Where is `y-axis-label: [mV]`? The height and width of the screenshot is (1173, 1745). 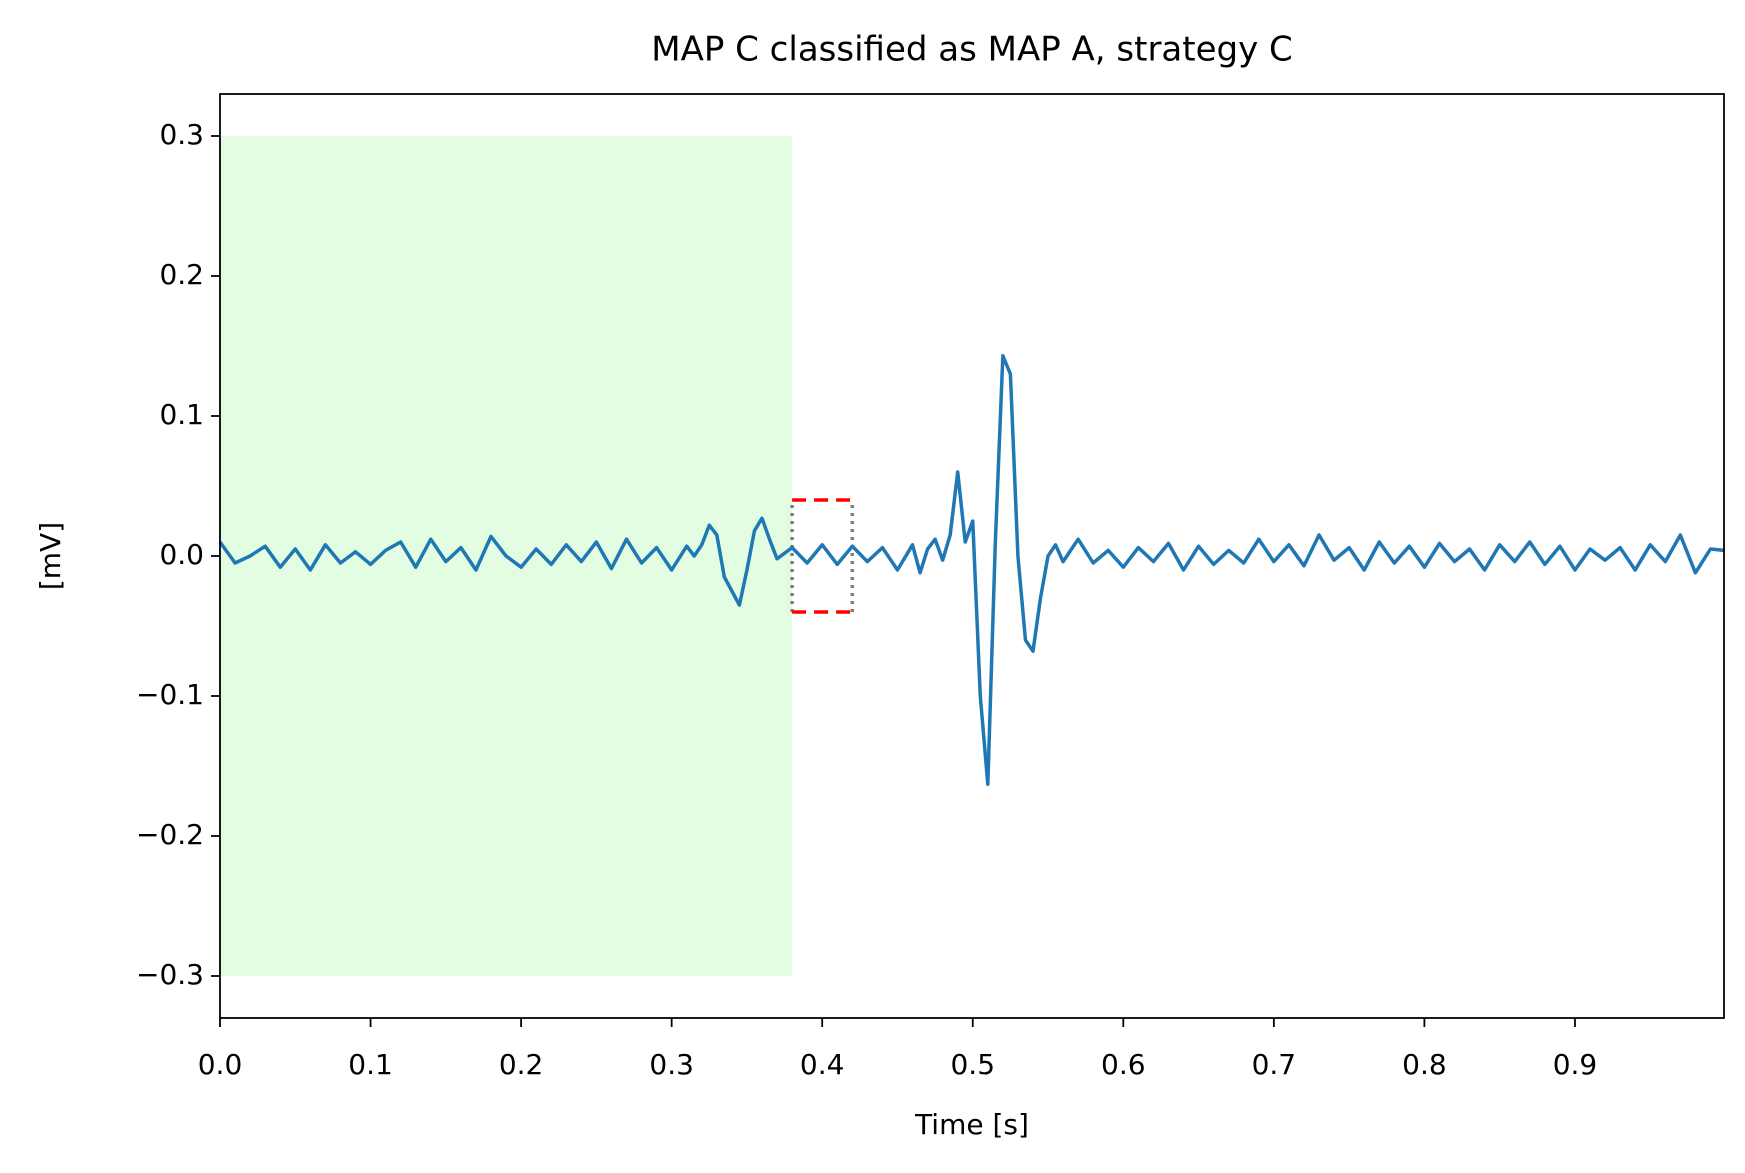
y-axis-label: [mV] is located at coordinates (50, 556).